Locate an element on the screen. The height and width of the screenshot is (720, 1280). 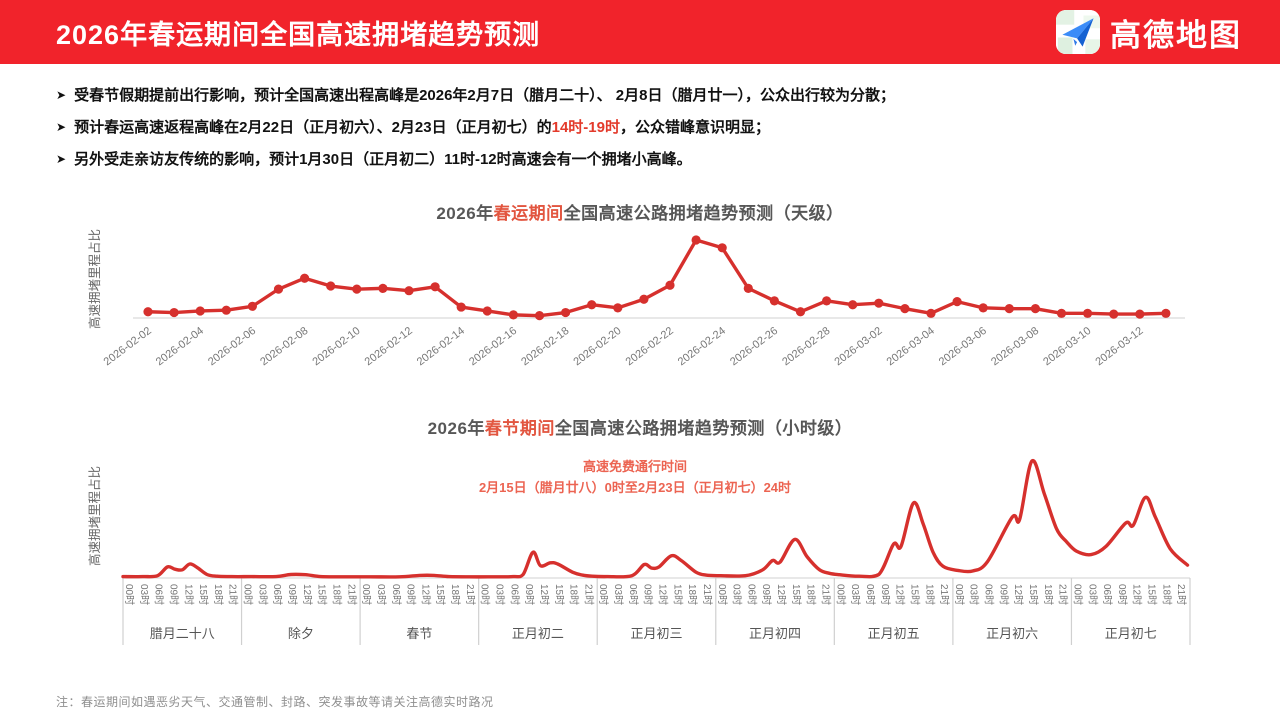
x-tick-label: 2026-02-04 is located at coordinates (180, 346).